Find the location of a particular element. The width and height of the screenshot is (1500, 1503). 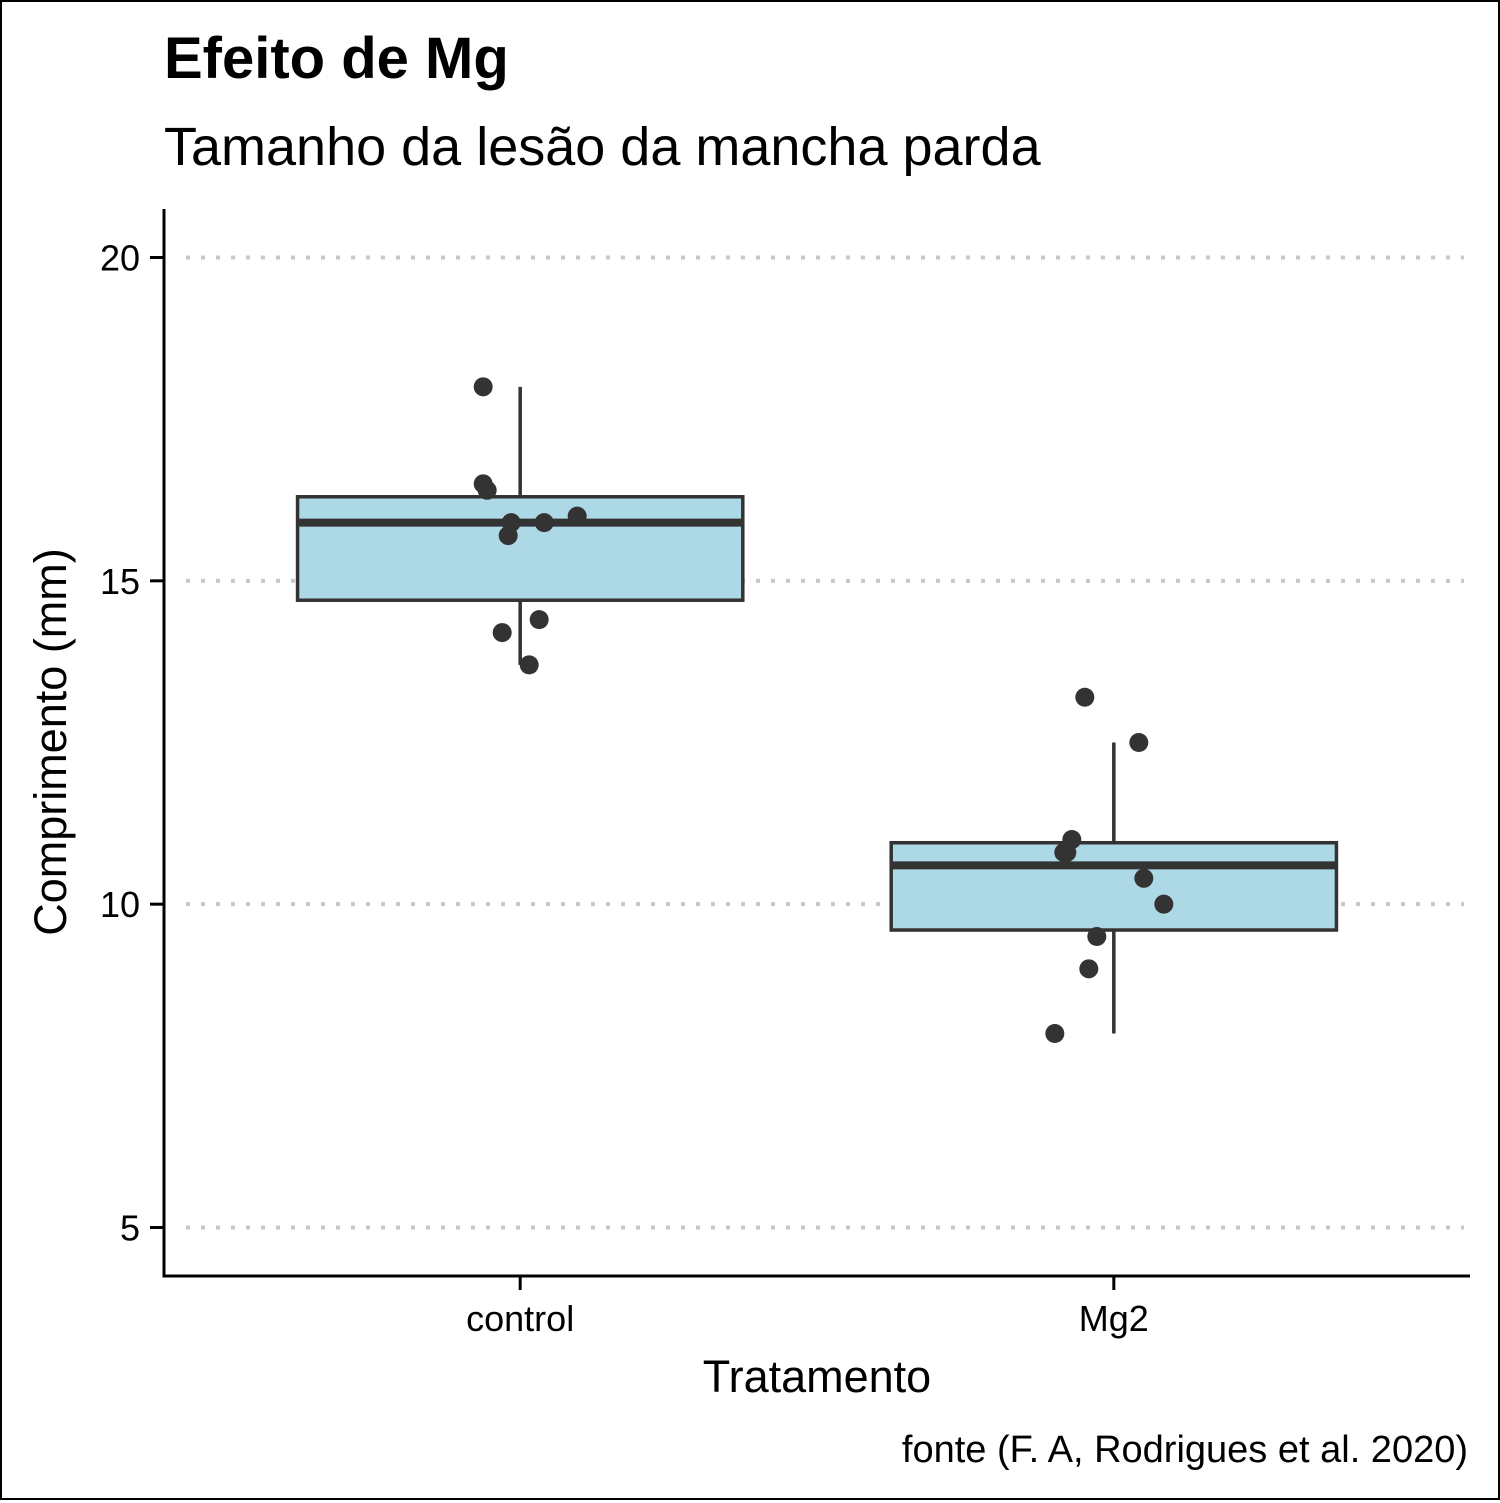

box-Mg2 is located at coordinates (1114, 886).